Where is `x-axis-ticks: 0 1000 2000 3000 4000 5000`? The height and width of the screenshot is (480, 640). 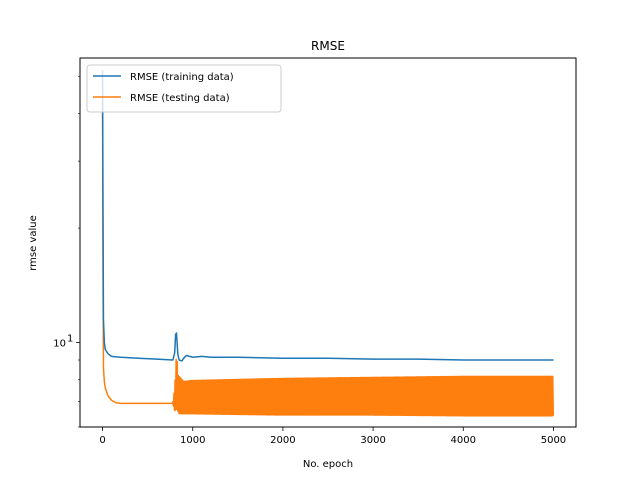 x-axis-ticks: 0 1000 2000 3000 4000 5000 is located at coordinates (332, 436).